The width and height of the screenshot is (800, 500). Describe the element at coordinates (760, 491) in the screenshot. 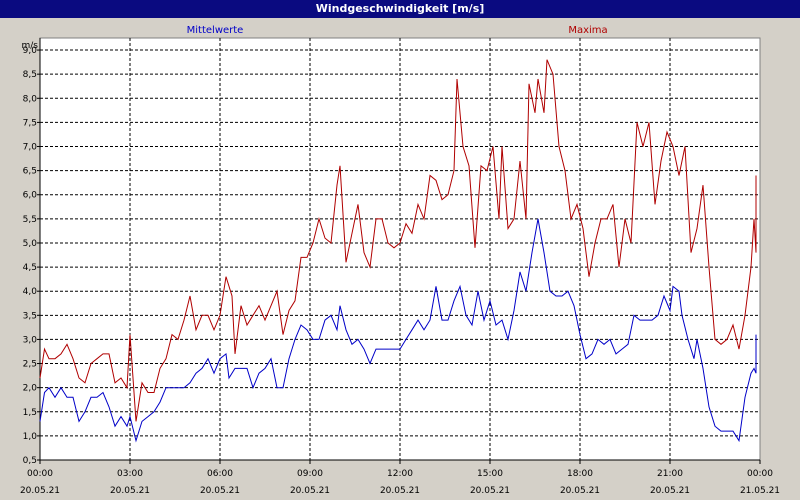

I see `x-tick-date: 21.05.21` at that location.